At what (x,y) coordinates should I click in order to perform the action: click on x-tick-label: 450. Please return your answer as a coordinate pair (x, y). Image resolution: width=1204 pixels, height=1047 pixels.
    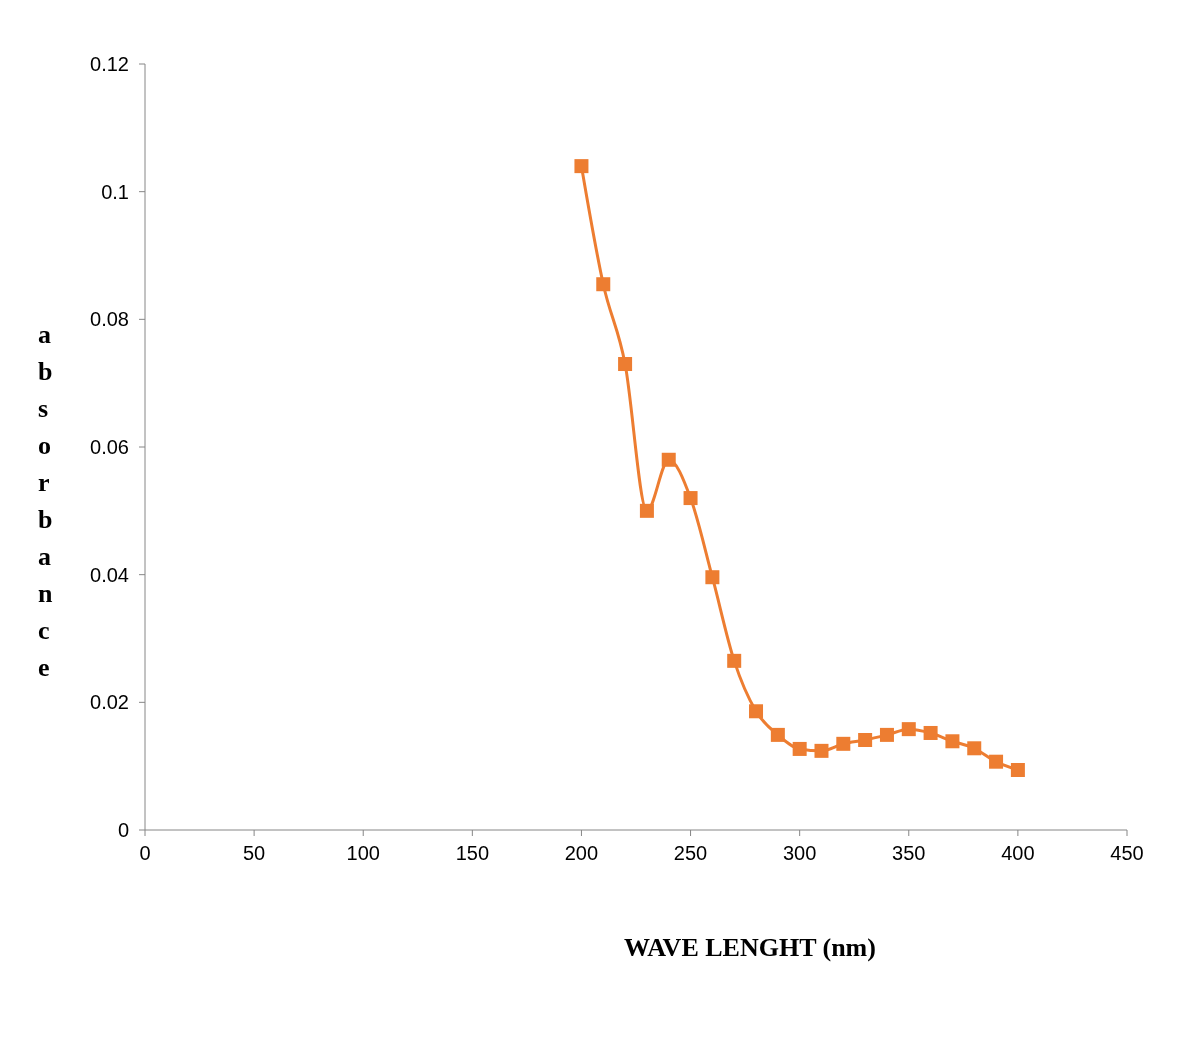
    Looking at the image, I should click on (1127, 853).